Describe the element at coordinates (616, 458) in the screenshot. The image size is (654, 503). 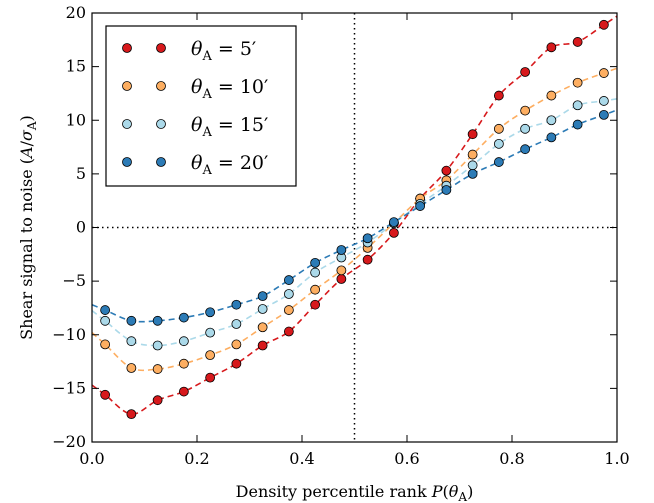
I see `x-tick-label: 1.0` at that location.